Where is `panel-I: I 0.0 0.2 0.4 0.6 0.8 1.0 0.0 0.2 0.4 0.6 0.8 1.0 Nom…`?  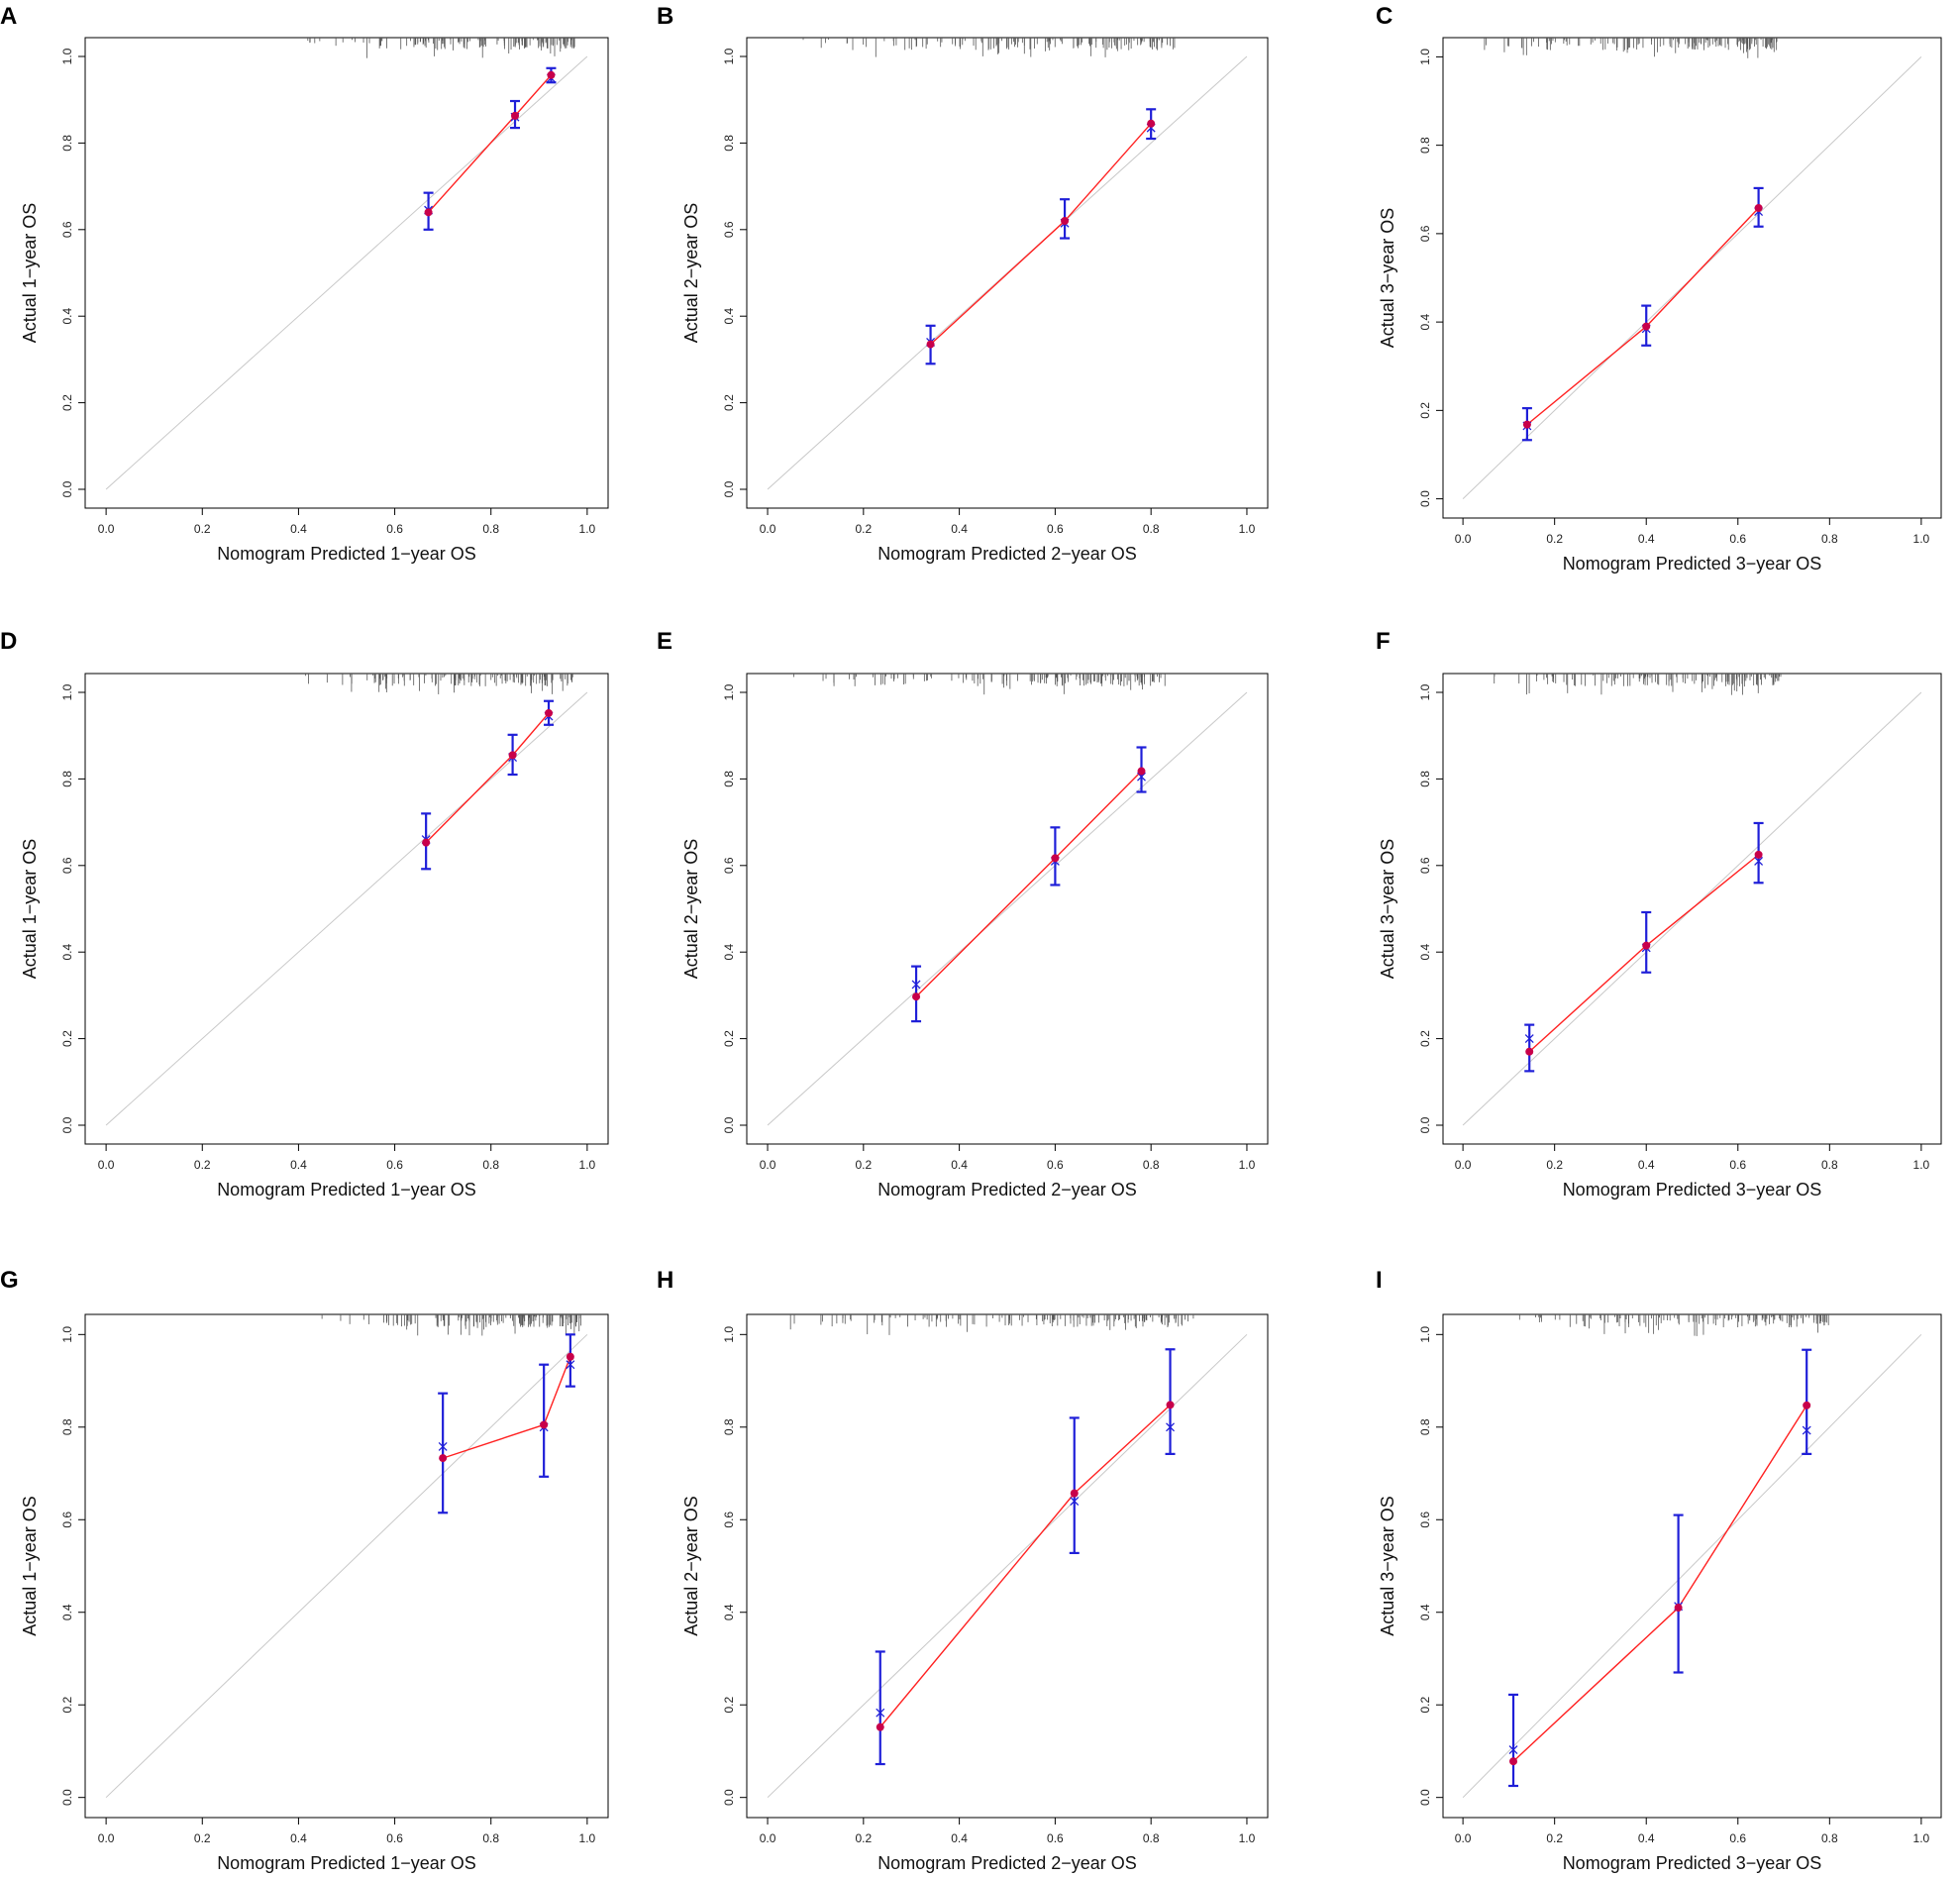
panel-I: I 0.0 0.2 0.4 0.6 0.8 1.0 0.0 0.2 0.4 0.6 0.8 1.0 Nom… is located at coordinates (1659, 1570).